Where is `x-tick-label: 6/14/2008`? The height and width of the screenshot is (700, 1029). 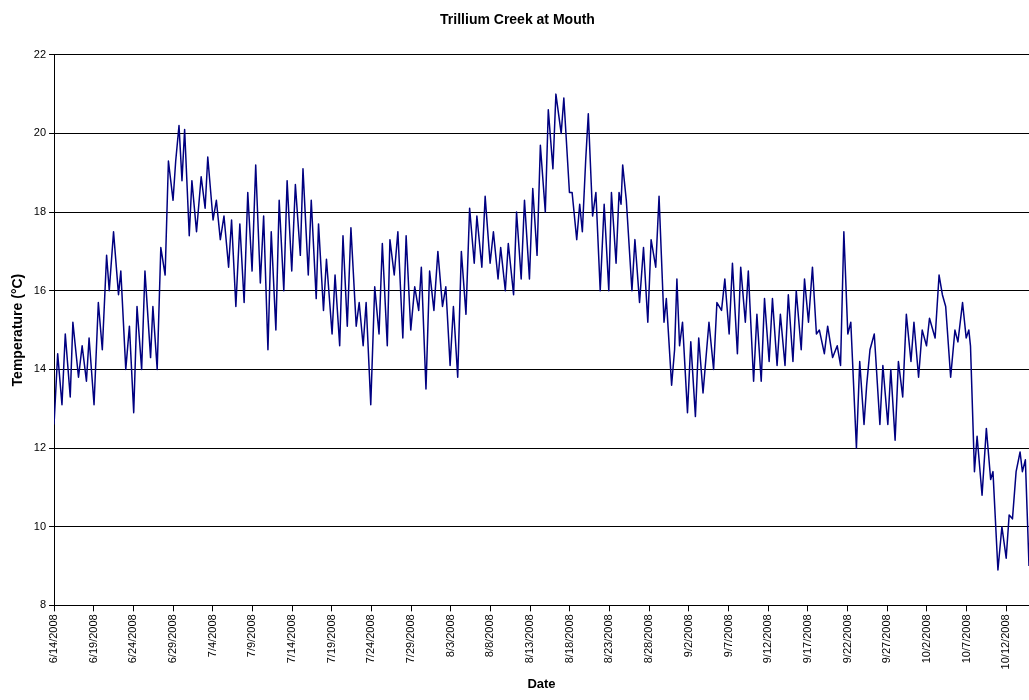
x-tick-label: 6/14/2008 is located at coordinates (53, 639).